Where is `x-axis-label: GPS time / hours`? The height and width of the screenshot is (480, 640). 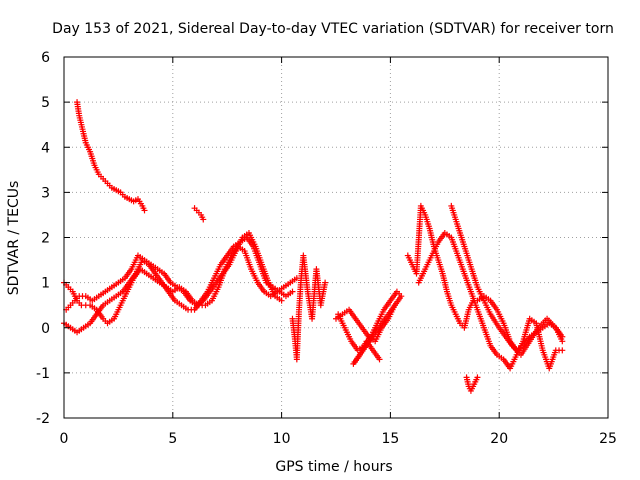 x-axis-label: GPS time / hours is located at coordinates (333, 467).